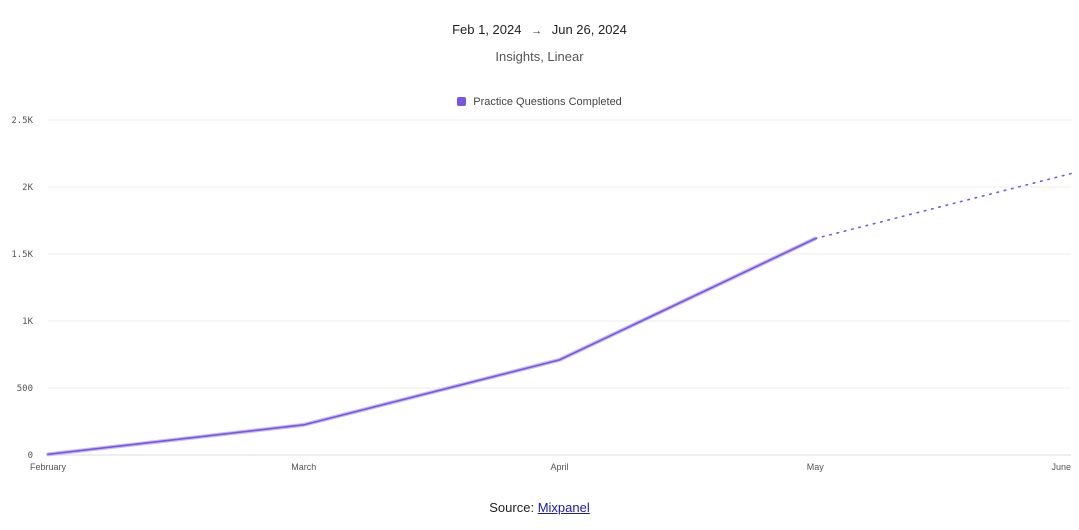 The height and width of the screenshot is (530, 1079). Describe the element at coordinates (462, 101) in the screenshot. I see `legend-swatch` at that location.